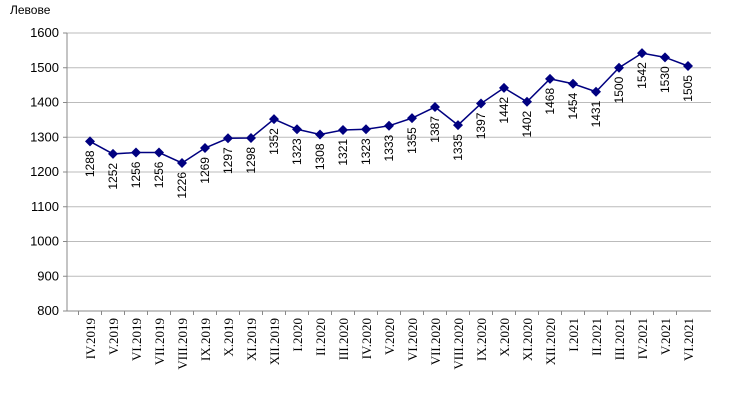 The image size is (729, 401). What do you see at coordinates (412, 140) in the screenshot?
I see `data-label: 1355` at bounding box center [412, 140].